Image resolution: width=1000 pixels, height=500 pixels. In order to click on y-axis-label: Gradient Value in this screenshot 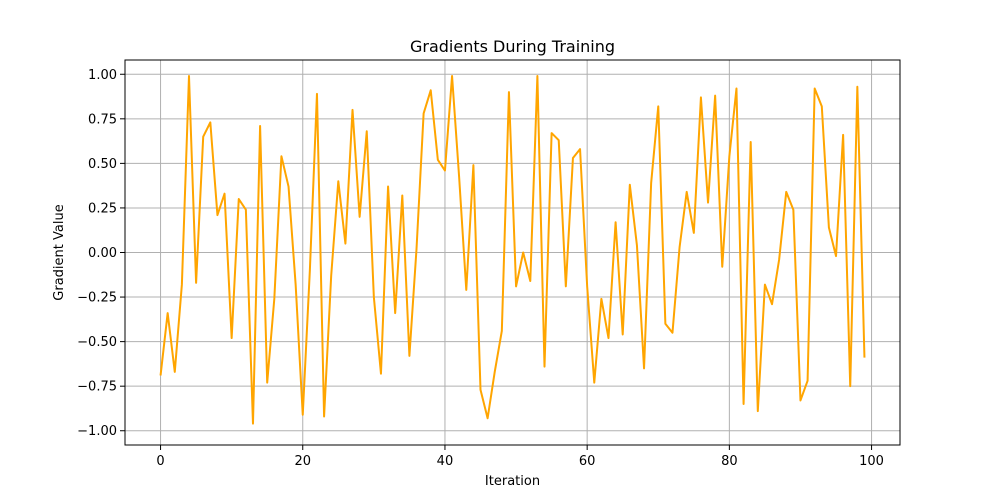, I will do `click(59, 252)`.